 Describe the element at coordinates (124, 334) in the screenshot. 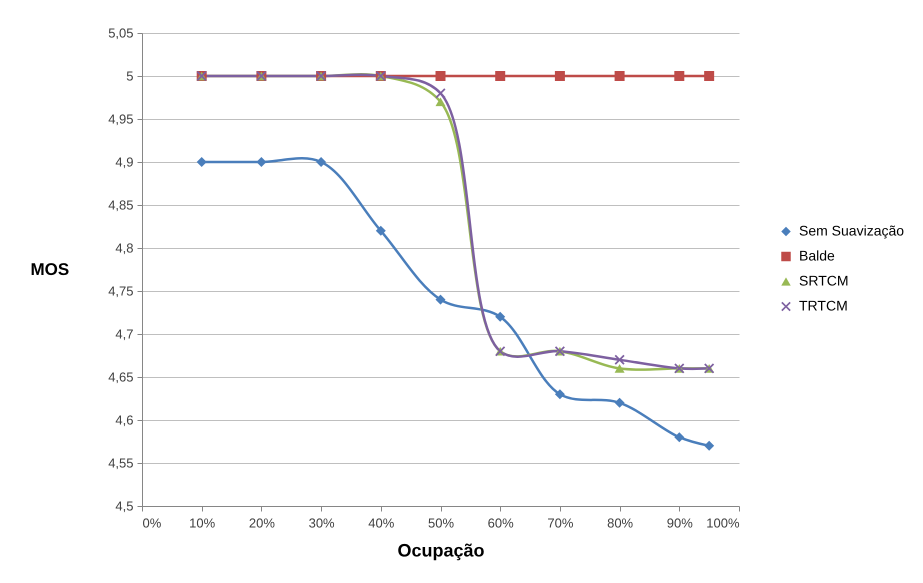

I see `y-tick-label: 4,7` at that location.